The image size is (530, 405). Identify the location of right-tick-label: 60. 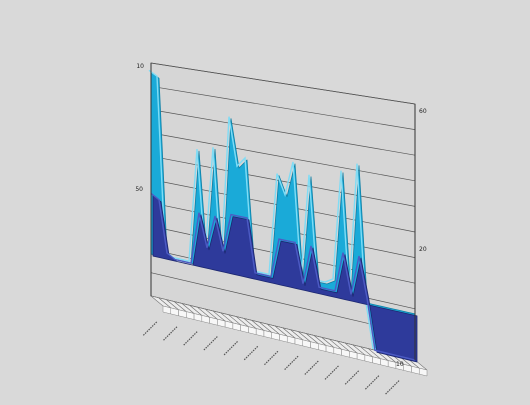
(423, 111).